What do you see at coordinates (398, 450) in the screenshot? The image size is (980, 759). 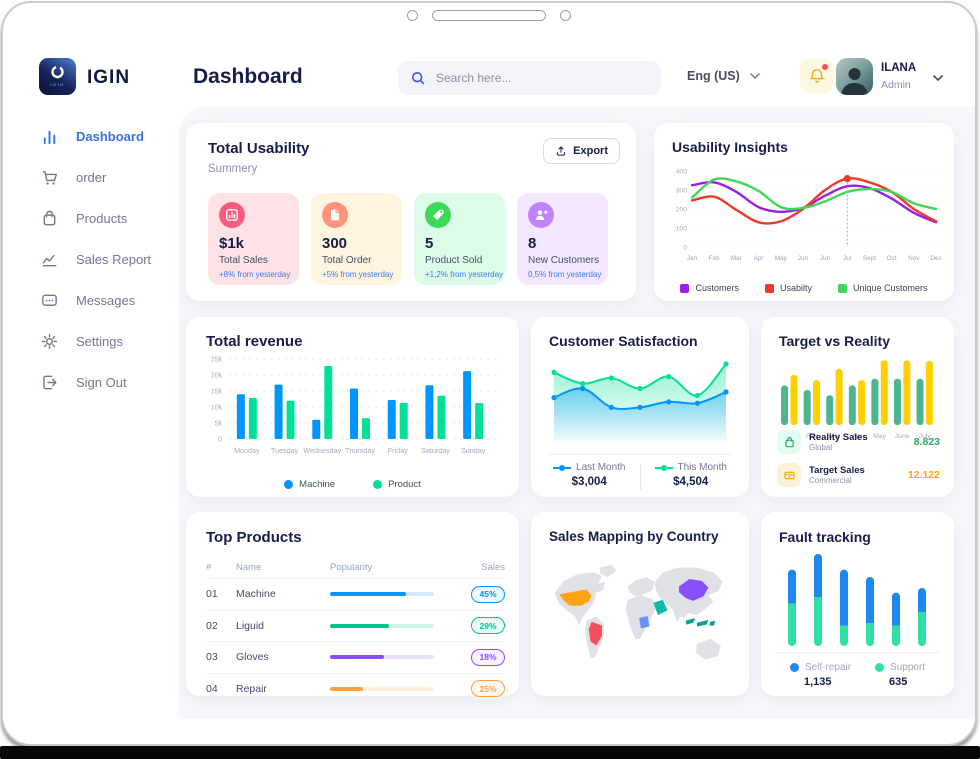 I see `svg-text: Friday` at bounding box center [398, 450].